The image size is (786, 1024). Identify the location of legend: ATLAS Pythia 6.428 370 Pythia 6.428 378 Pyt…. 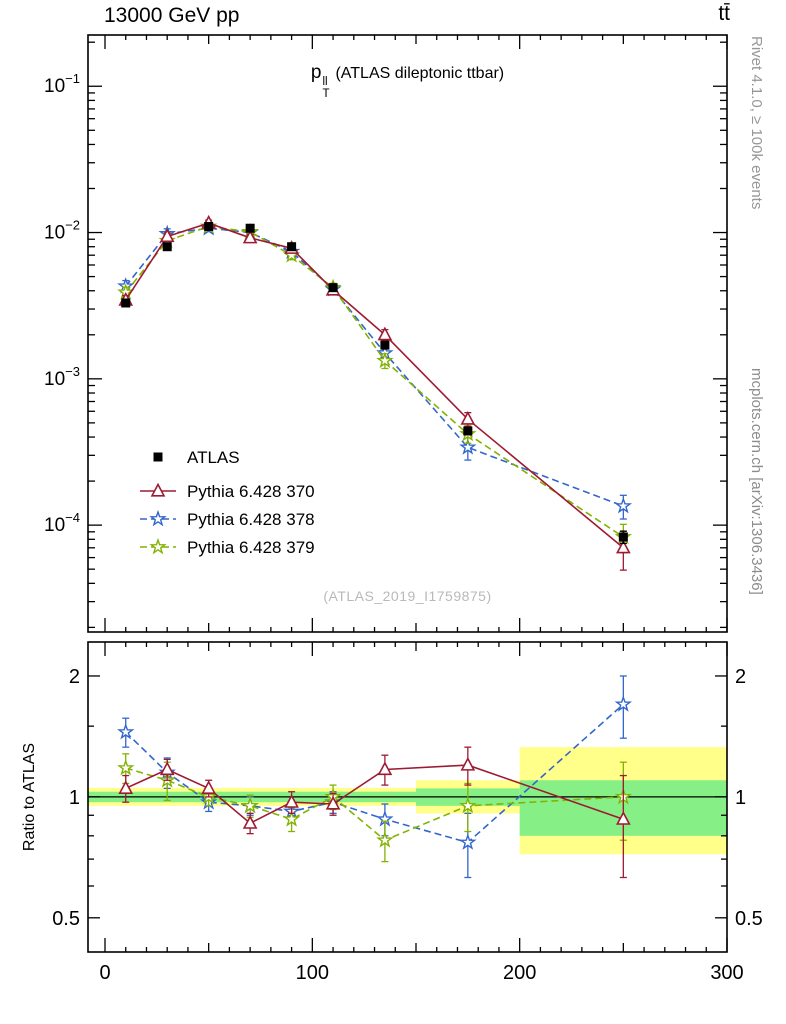
(227, 502).